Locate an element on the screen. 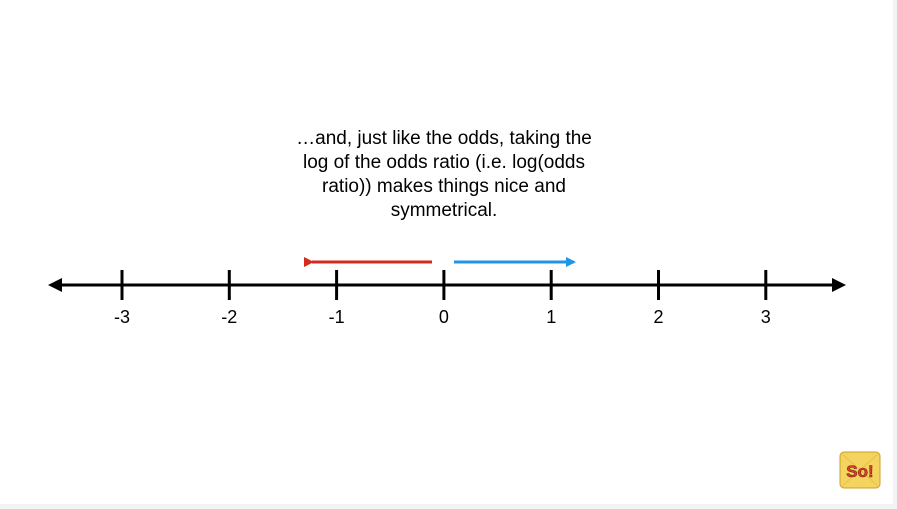 This screenshot has height=509, width=897. tick-label: 2 is located at coordinates (658, 317).